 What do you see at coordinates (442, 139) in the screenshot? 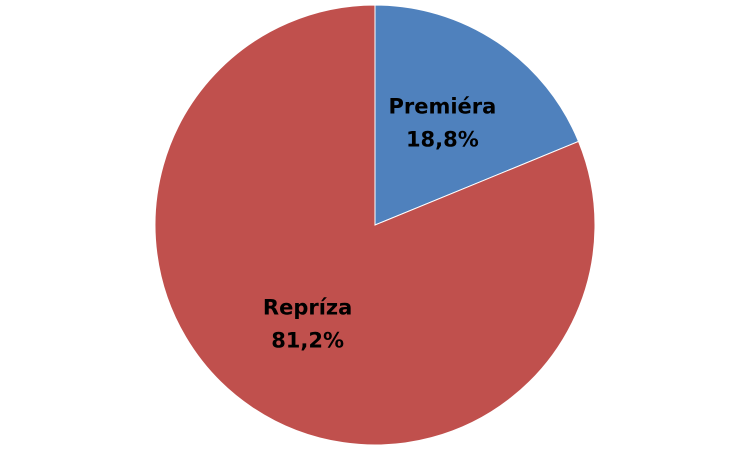
I see `slice-value-label: 18,8%` at bounding box center [442, 139].